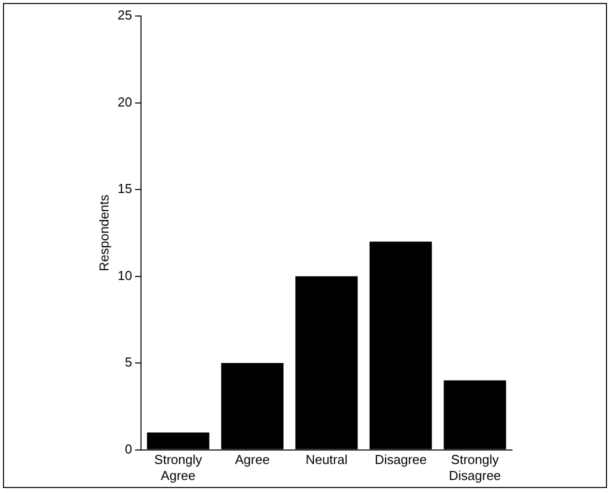 The height and width of the screenshot is (493, 612). I want to click on y-tick-label: 15, so click(125, 188).